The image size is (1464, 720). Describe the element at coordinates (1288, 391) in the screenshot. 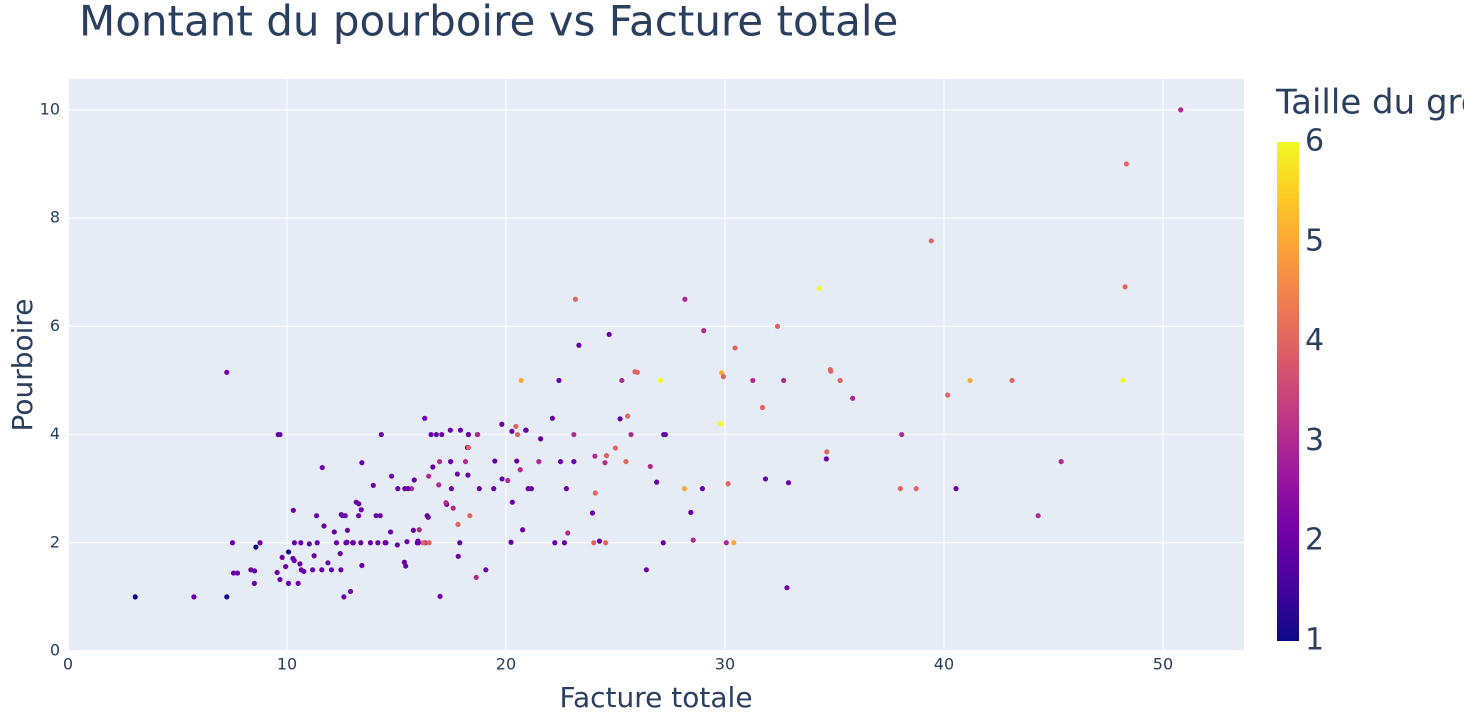

I see `colorbar` at that location.